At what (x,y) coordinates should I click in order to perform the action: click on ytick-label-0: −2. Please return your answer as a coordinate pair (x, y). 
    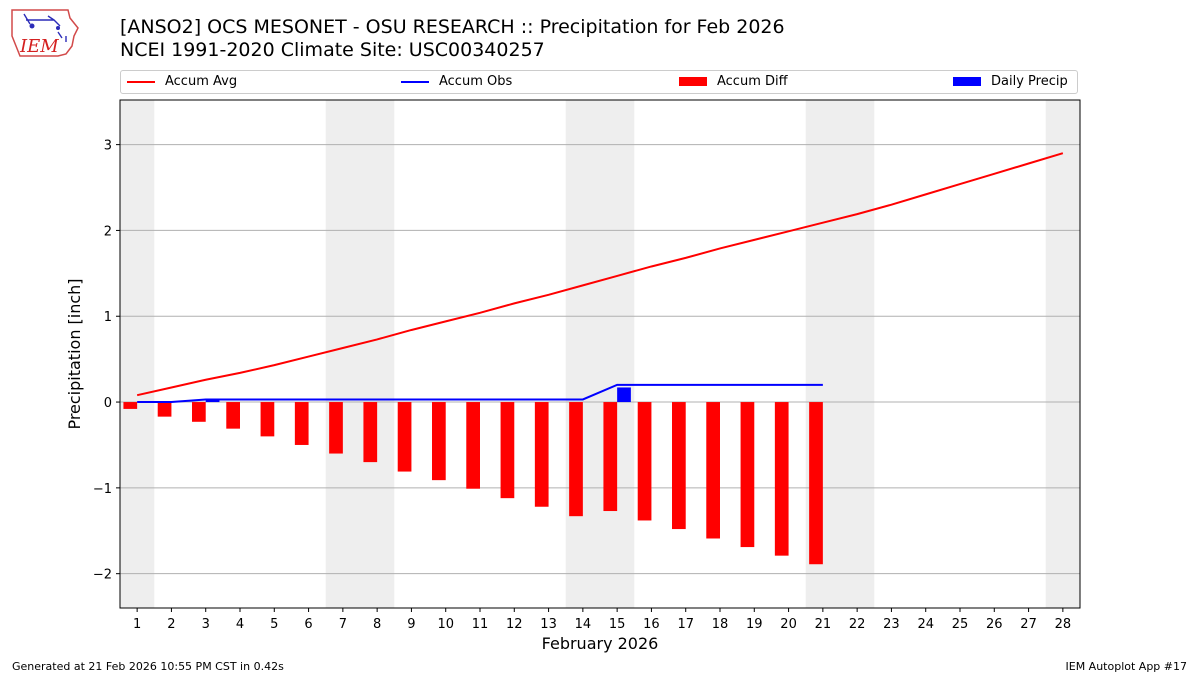
    Looking at the image, I should click on (102, 575).